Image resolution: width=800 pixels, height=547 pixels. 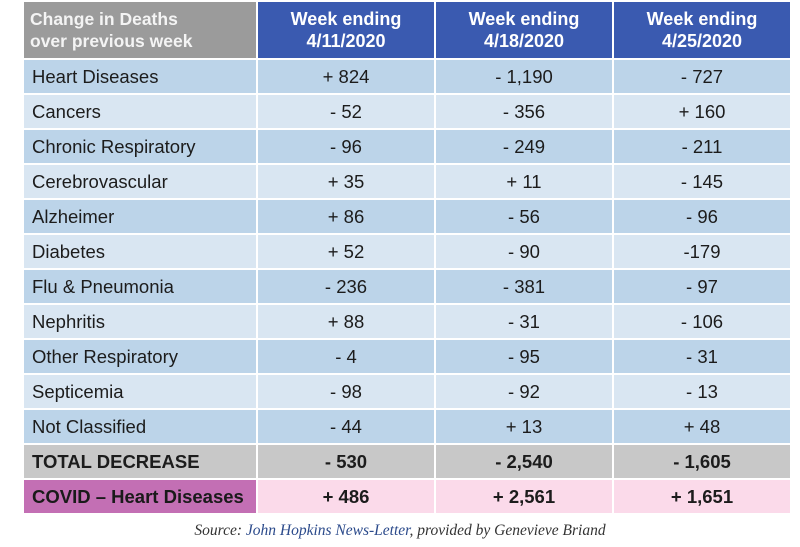 I want to click on row-label: Cerebrovascular, so click(x=140, y=181).